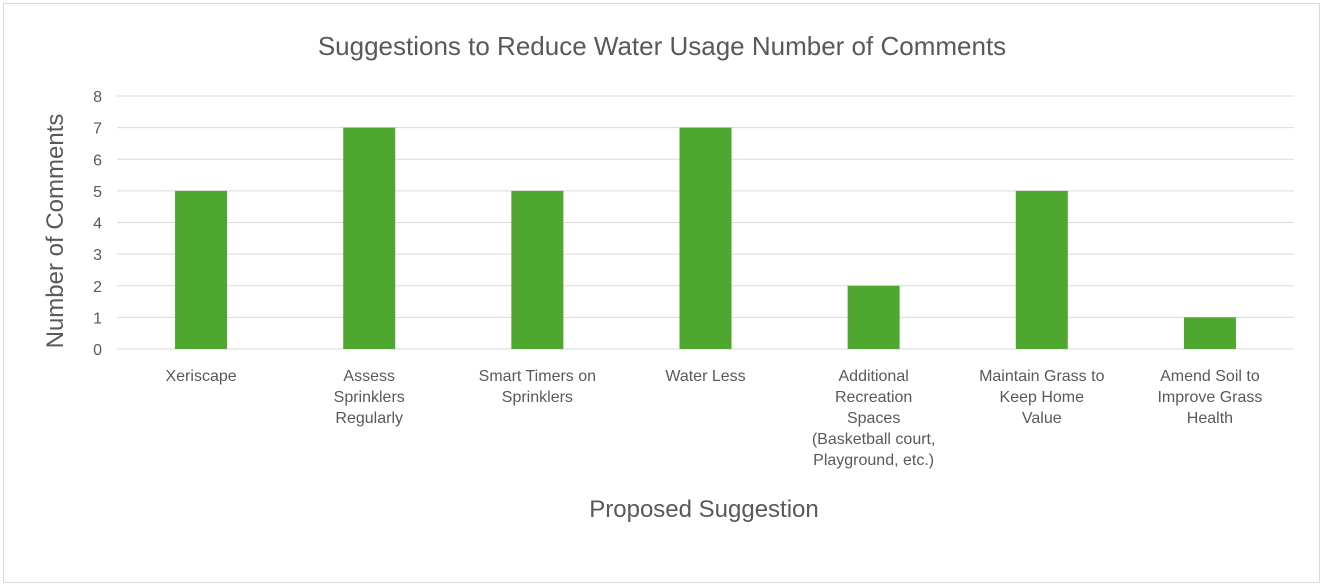 This screenshot has width=1325, height=588. I want to click on y-tick-label: 3, so click(97, 255).